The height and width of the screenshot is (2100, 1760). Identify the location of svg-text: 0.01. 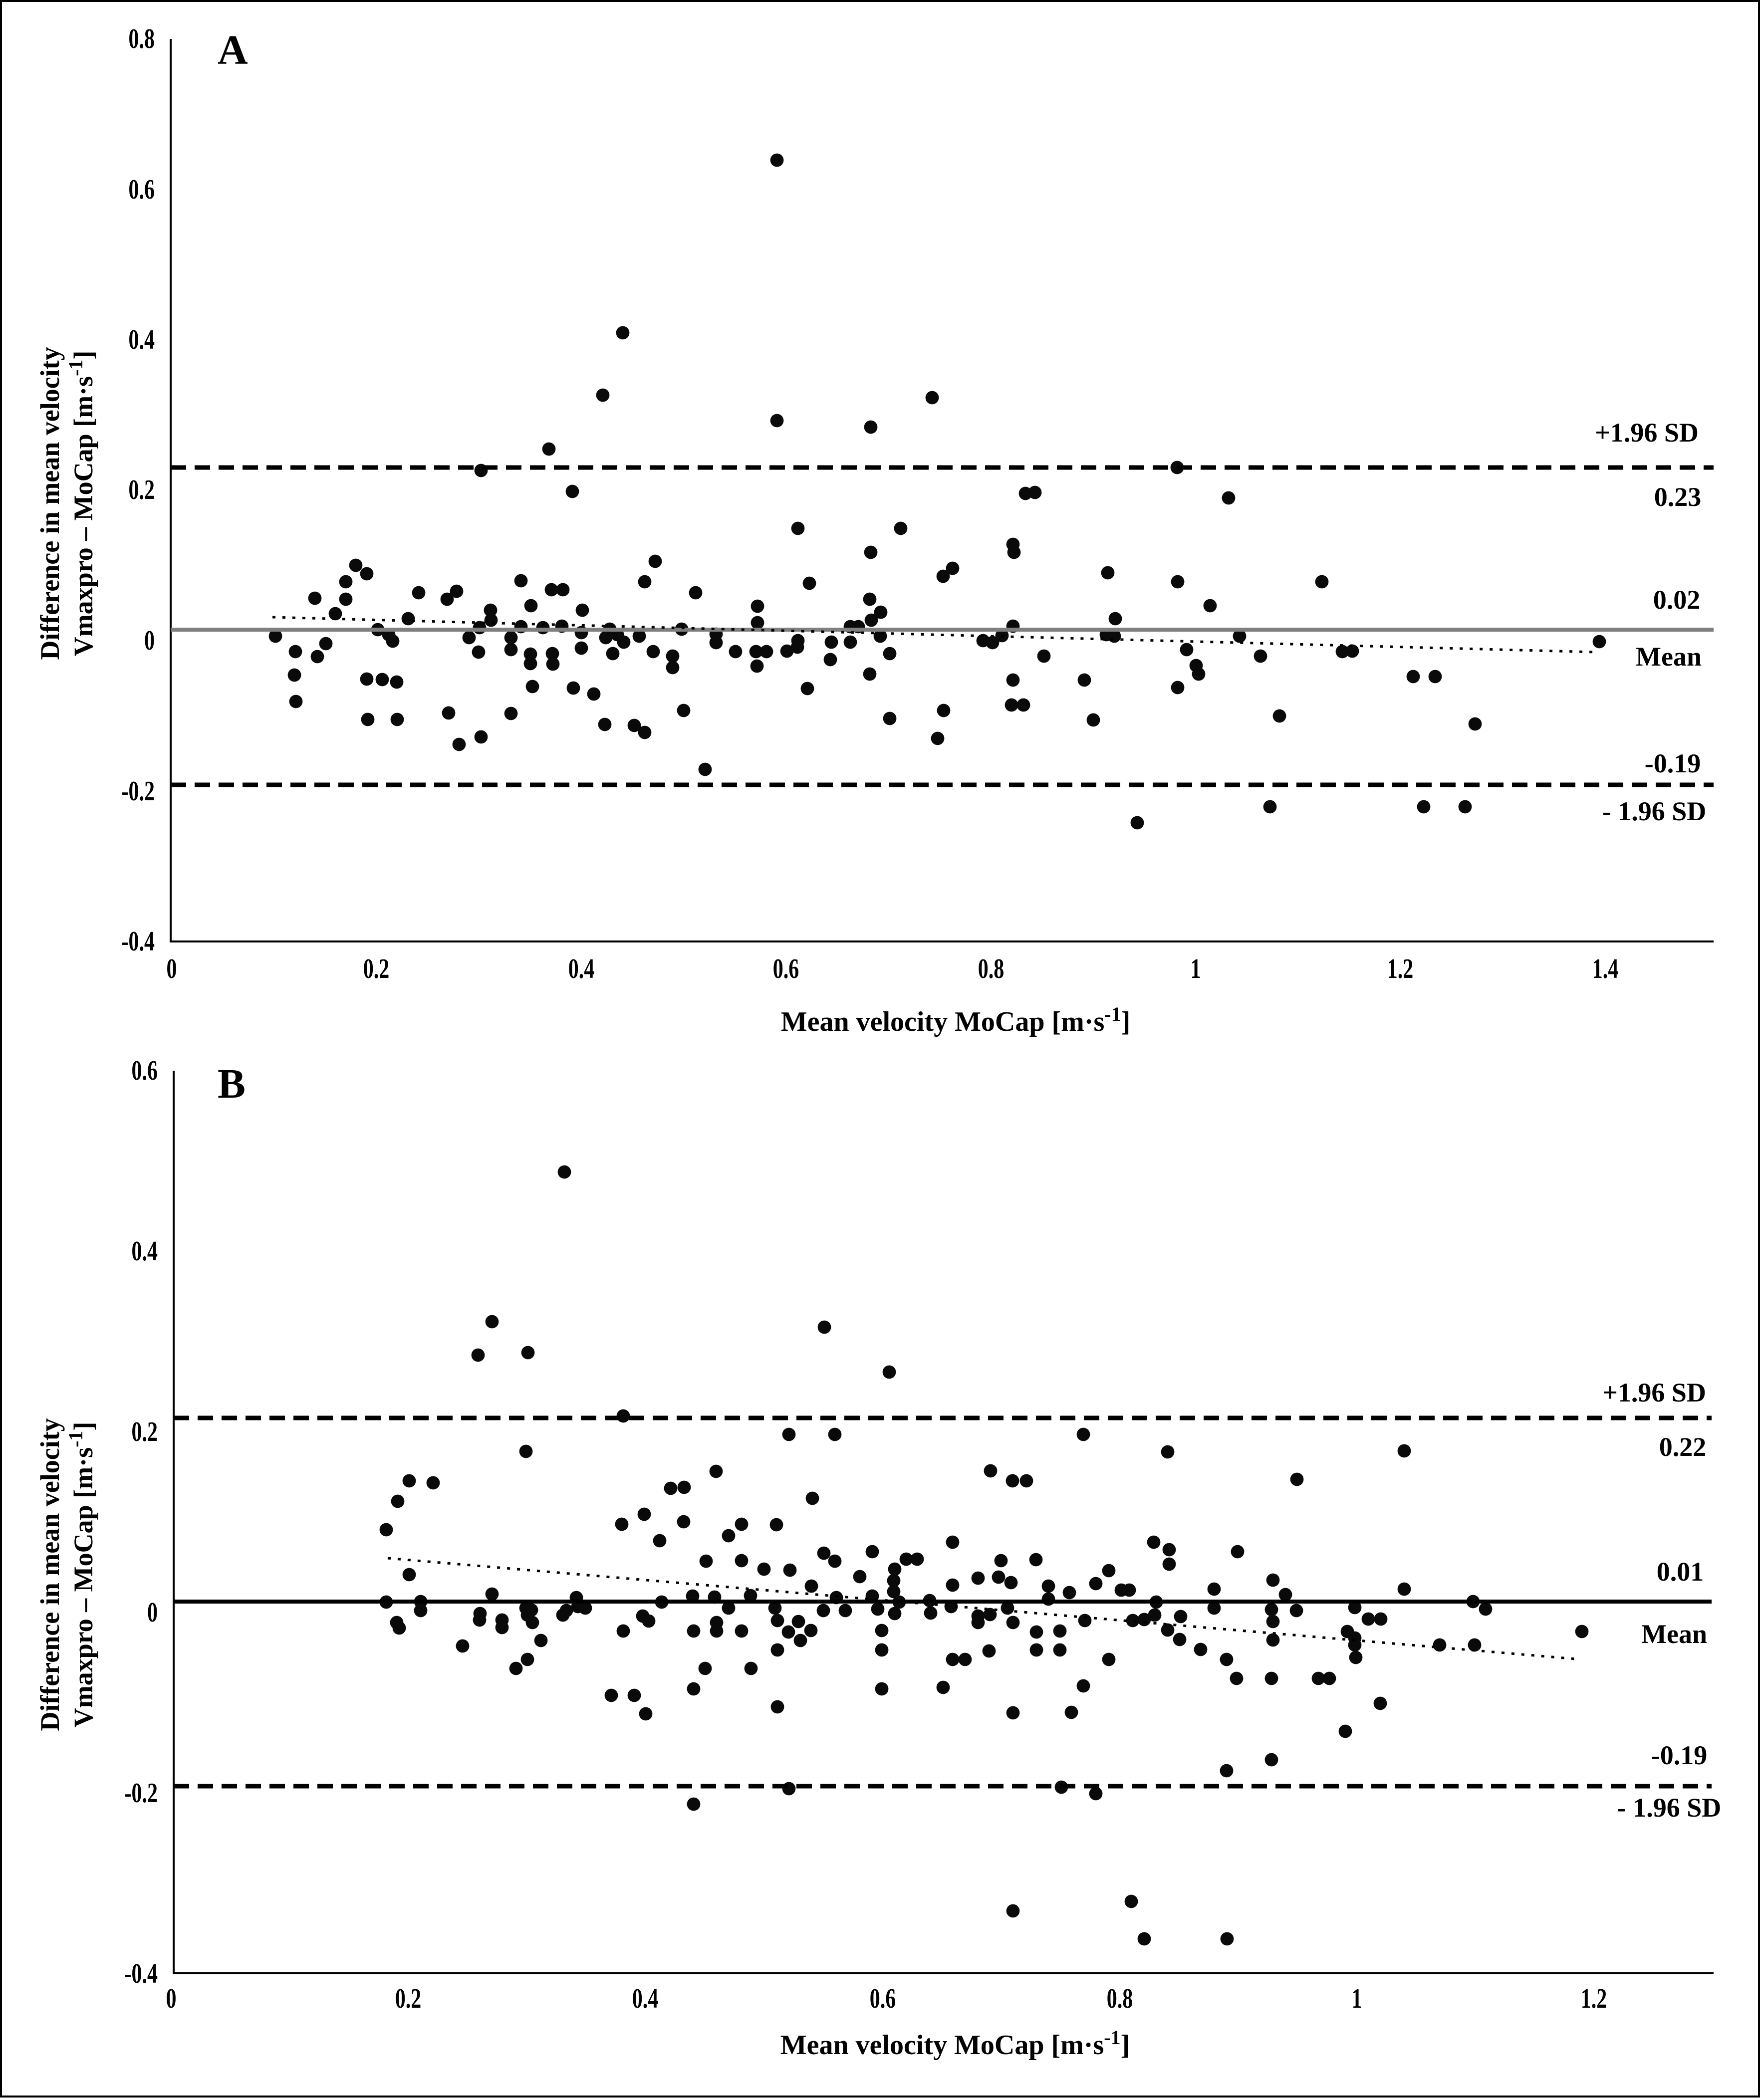
(1680, 1572).